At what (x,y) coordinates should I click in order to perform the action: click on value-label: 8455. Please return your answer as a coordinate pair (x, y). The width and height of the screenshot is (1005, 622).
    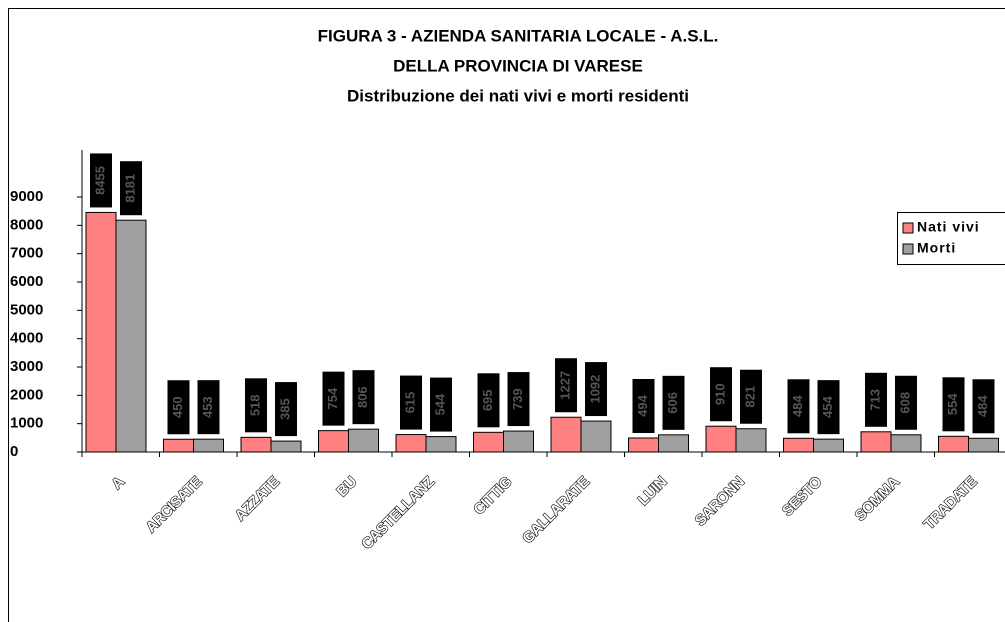
    Looking at the image, I should click on (99, 180).